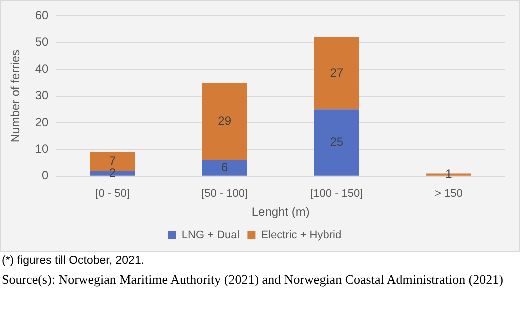  Describe the element at coordinates (46, 175) in the screenshot. I see `y-tick-label: 0` at that location.